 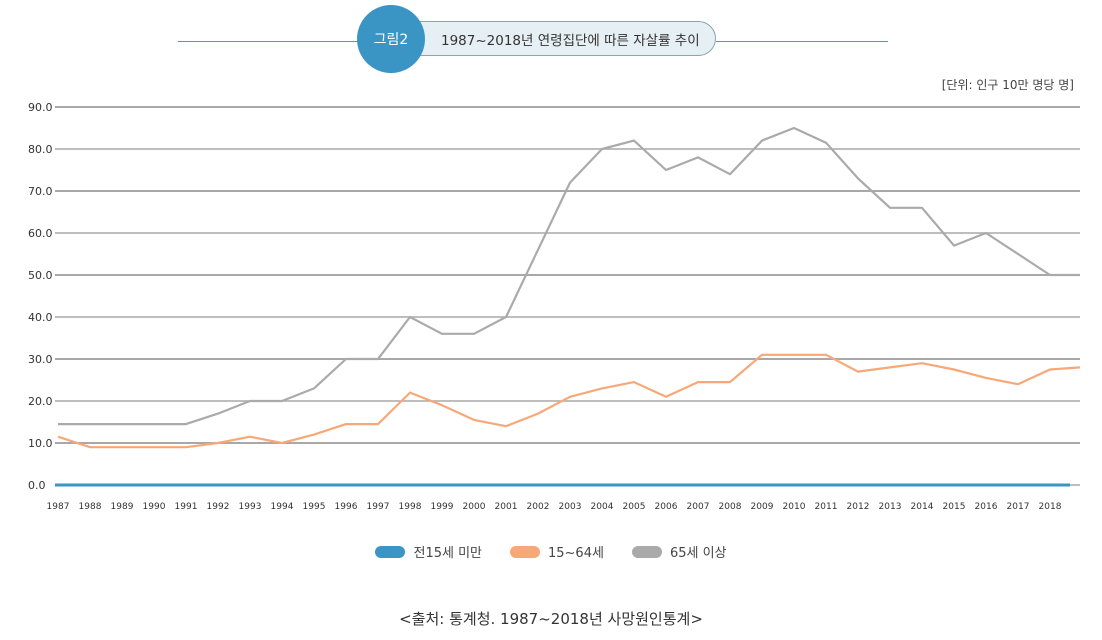 What do you see at coordinates (40, 233) in the screenshot?
I see `y-tick-label: 60.0` at bounding box center [40, 233].